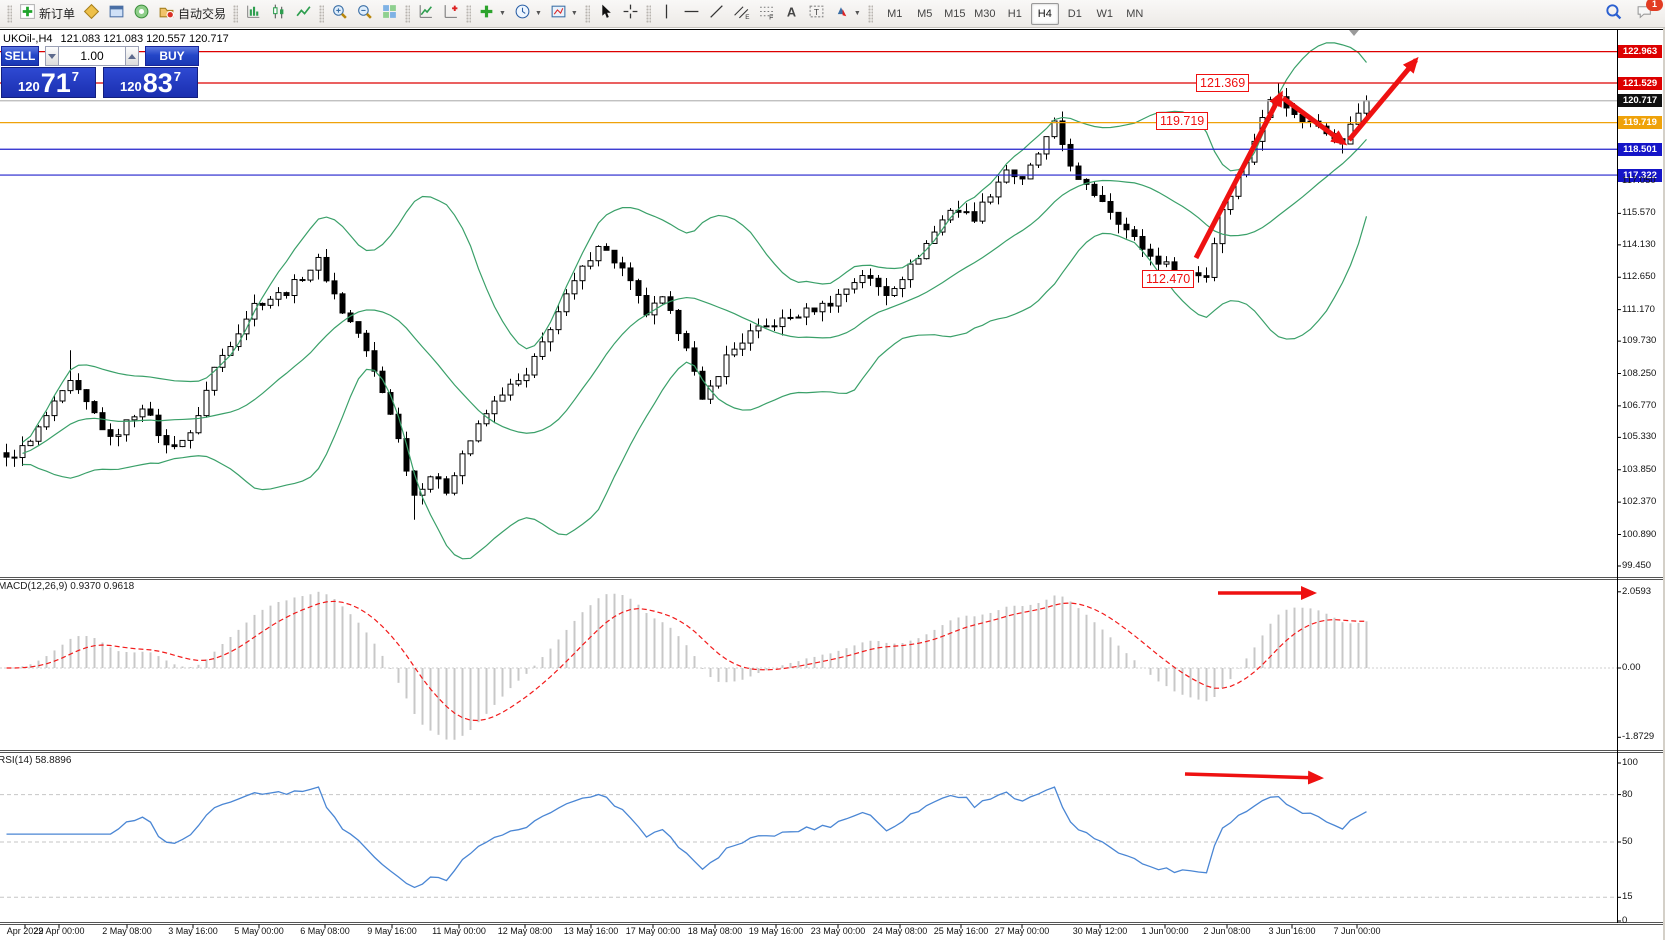  Describe the element at coordinates (1639, 180) in the screenshot. I see `y-axis-tick: 117.050` at that location.